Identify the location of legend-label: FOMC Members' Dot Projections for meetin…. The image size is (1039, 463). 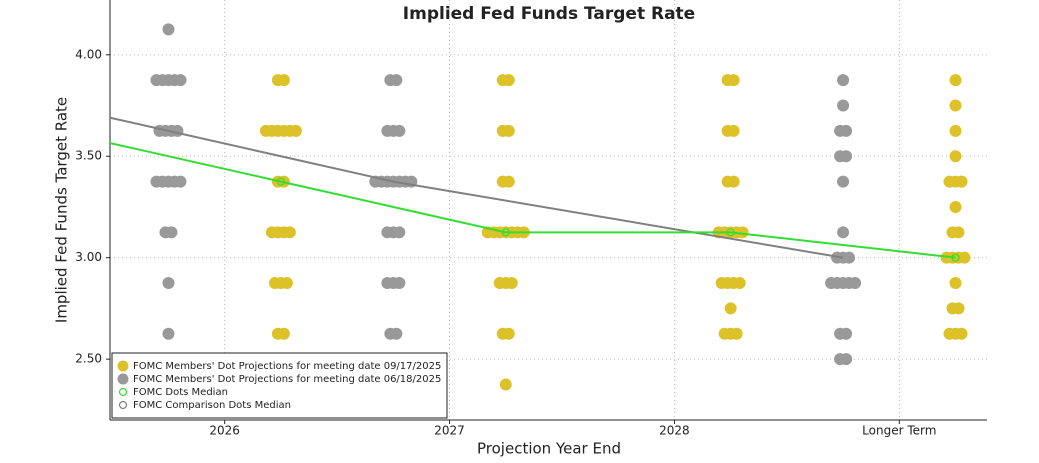
(287, 366).